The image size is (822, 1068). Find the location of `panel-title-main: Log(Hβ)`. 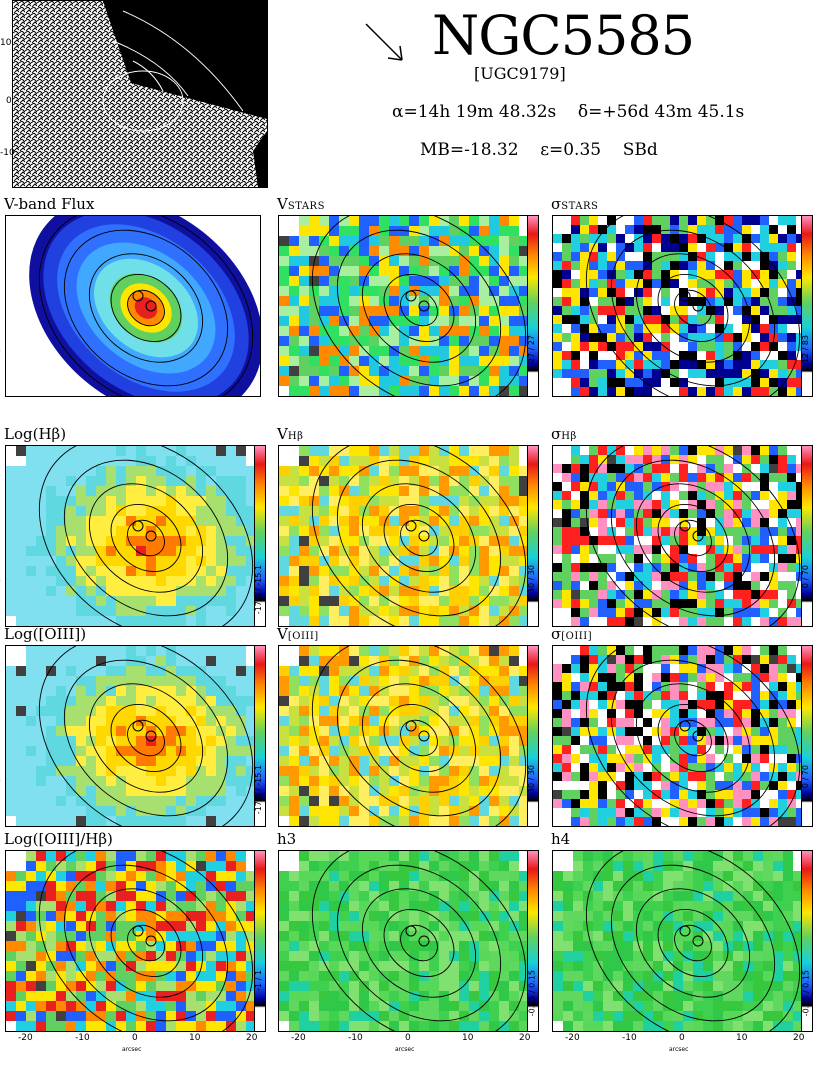

panel-title-main: Log(Hβ) is located at coordinates (35, 434).